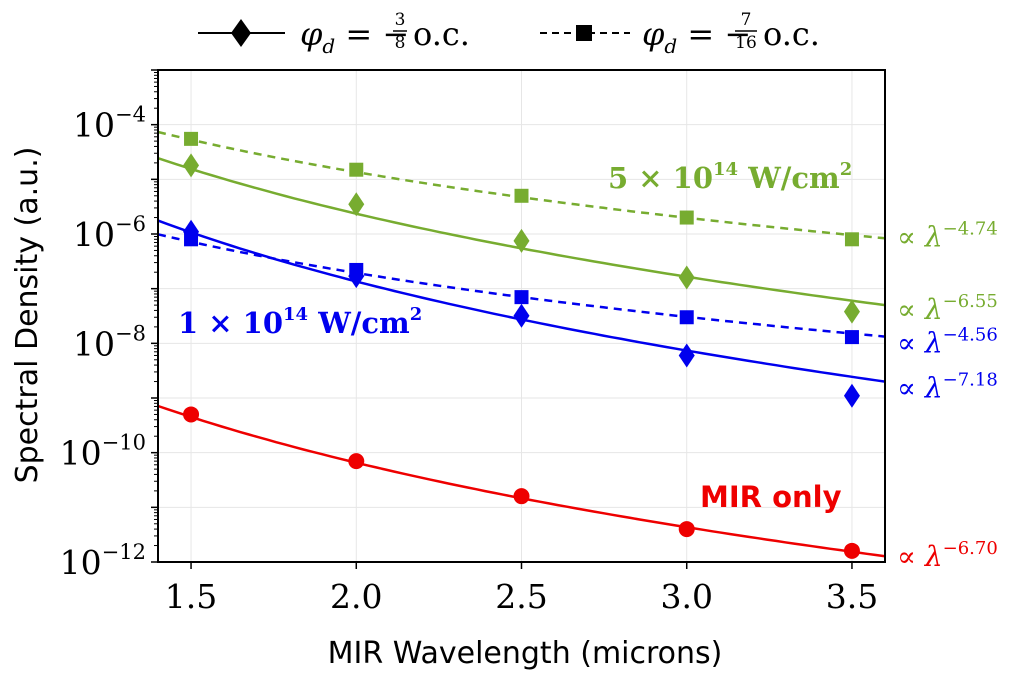 The height and width of the screenshot is (677, 1026). I want to click on legend: φd = − 3 8 o.c. φd = − 7 16 o.c., so click(509, 34).